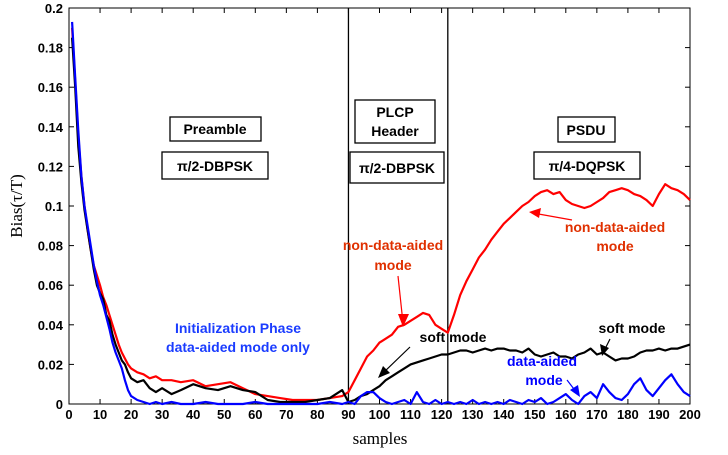 This screenshot has width=728, height=455. Describe the element at coordinates (575, 391) in the screenshot. I see `data-aided-arrowhead` at that location.